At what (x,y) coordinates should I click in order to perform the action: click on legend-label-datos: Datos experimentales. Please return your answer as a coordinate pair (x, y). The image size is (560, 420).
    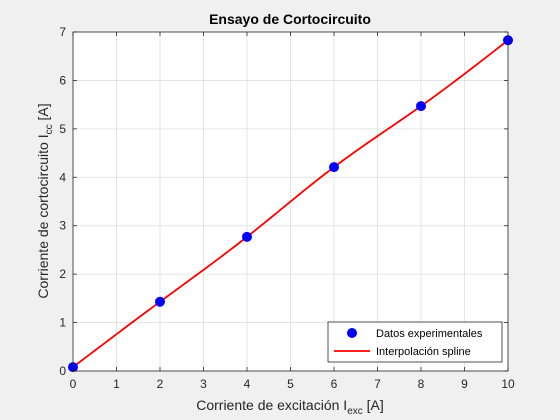
    Looking at the image, I should click on (429, 334).